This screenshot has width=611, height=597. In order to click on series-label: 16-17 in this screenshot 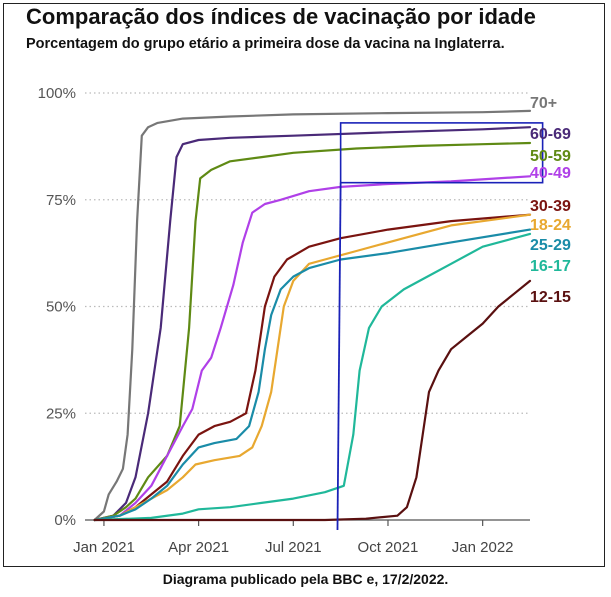, I will do `click(550, 266)`.